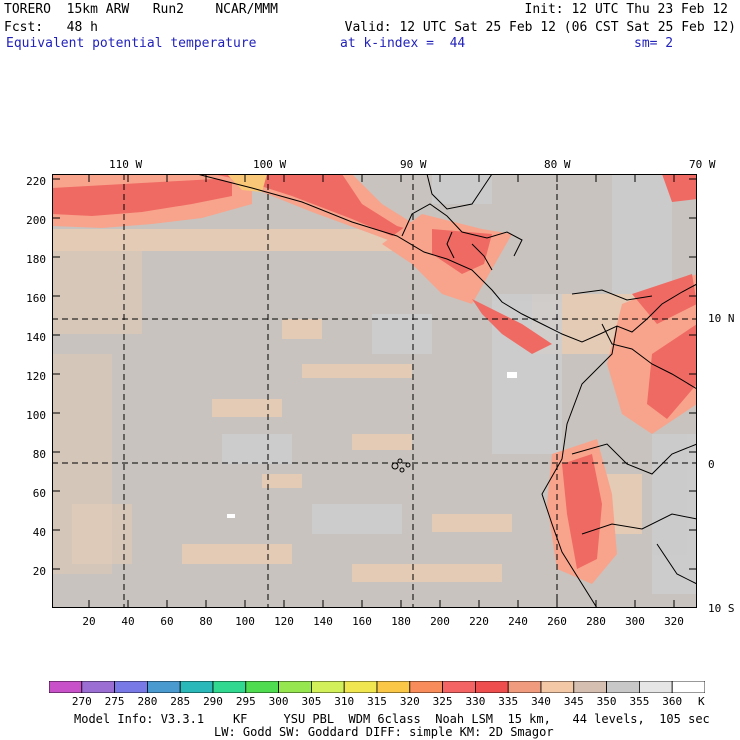  Describe the element at coordinates (606, 701) in the screenshot. I see `colorbar-label: 350` at that location.